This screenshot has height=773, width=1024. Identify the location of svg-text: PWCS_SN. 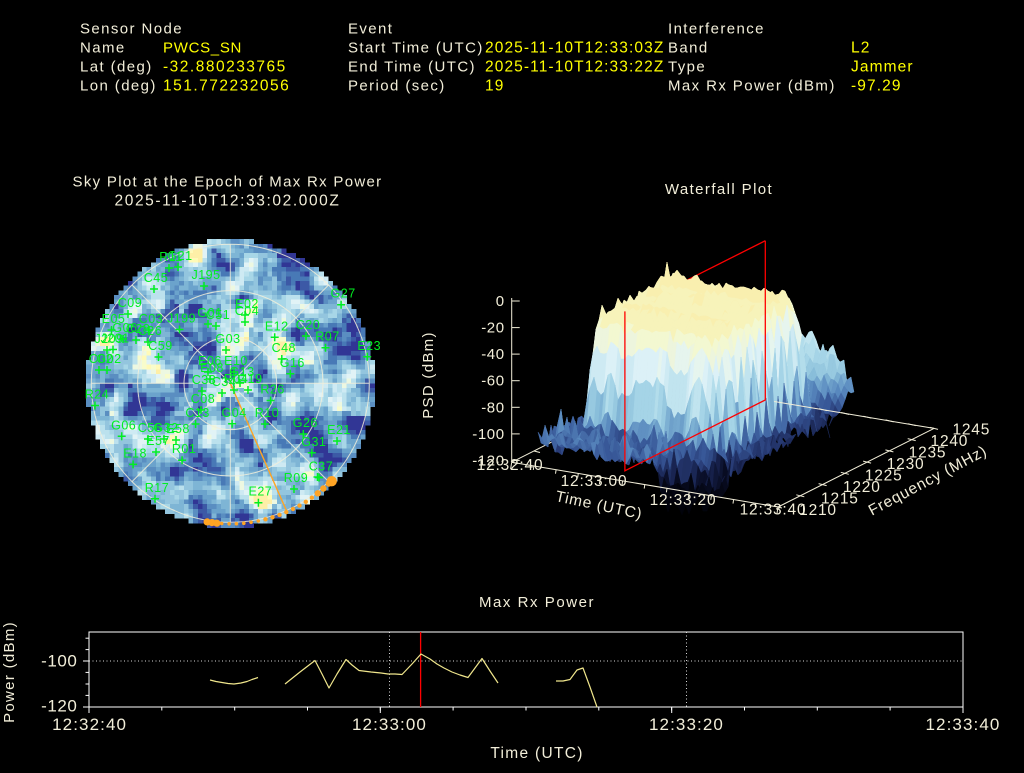
(202, 48).